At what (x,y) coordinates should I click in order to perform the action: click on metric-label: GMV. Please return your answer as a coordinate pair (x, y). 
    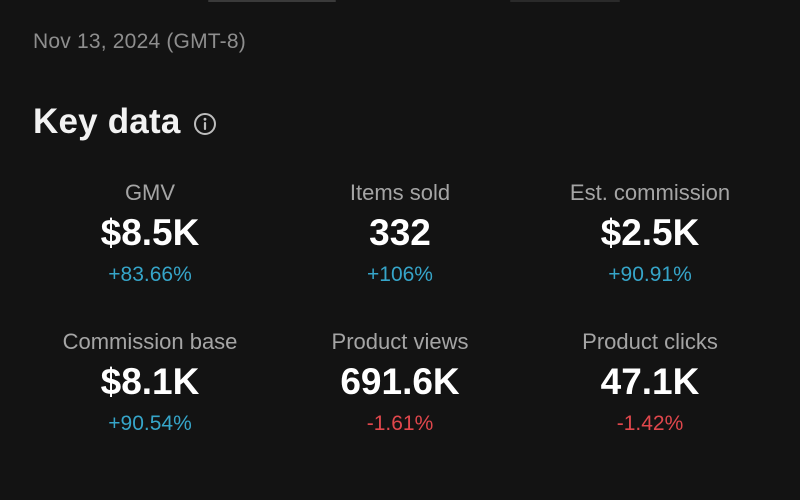
    Looking at the image, I should click on (150, 192).